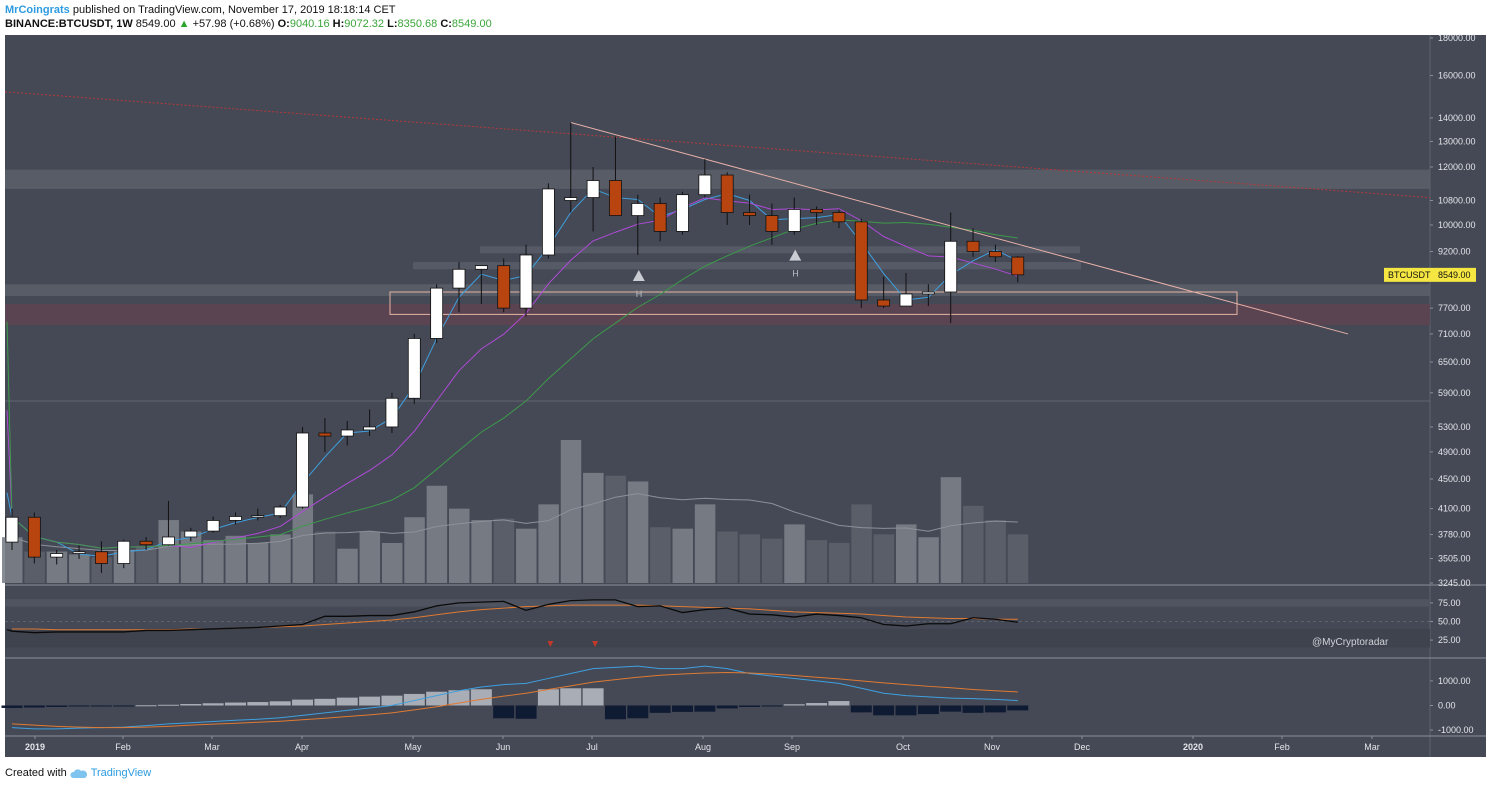 The height and width of the screenshot is (787, 1488). What do you see at coordinates (1454, 558) in the screenshot?
I see `price-tick-label: 3505.00` at bounding box center [1454, 558].